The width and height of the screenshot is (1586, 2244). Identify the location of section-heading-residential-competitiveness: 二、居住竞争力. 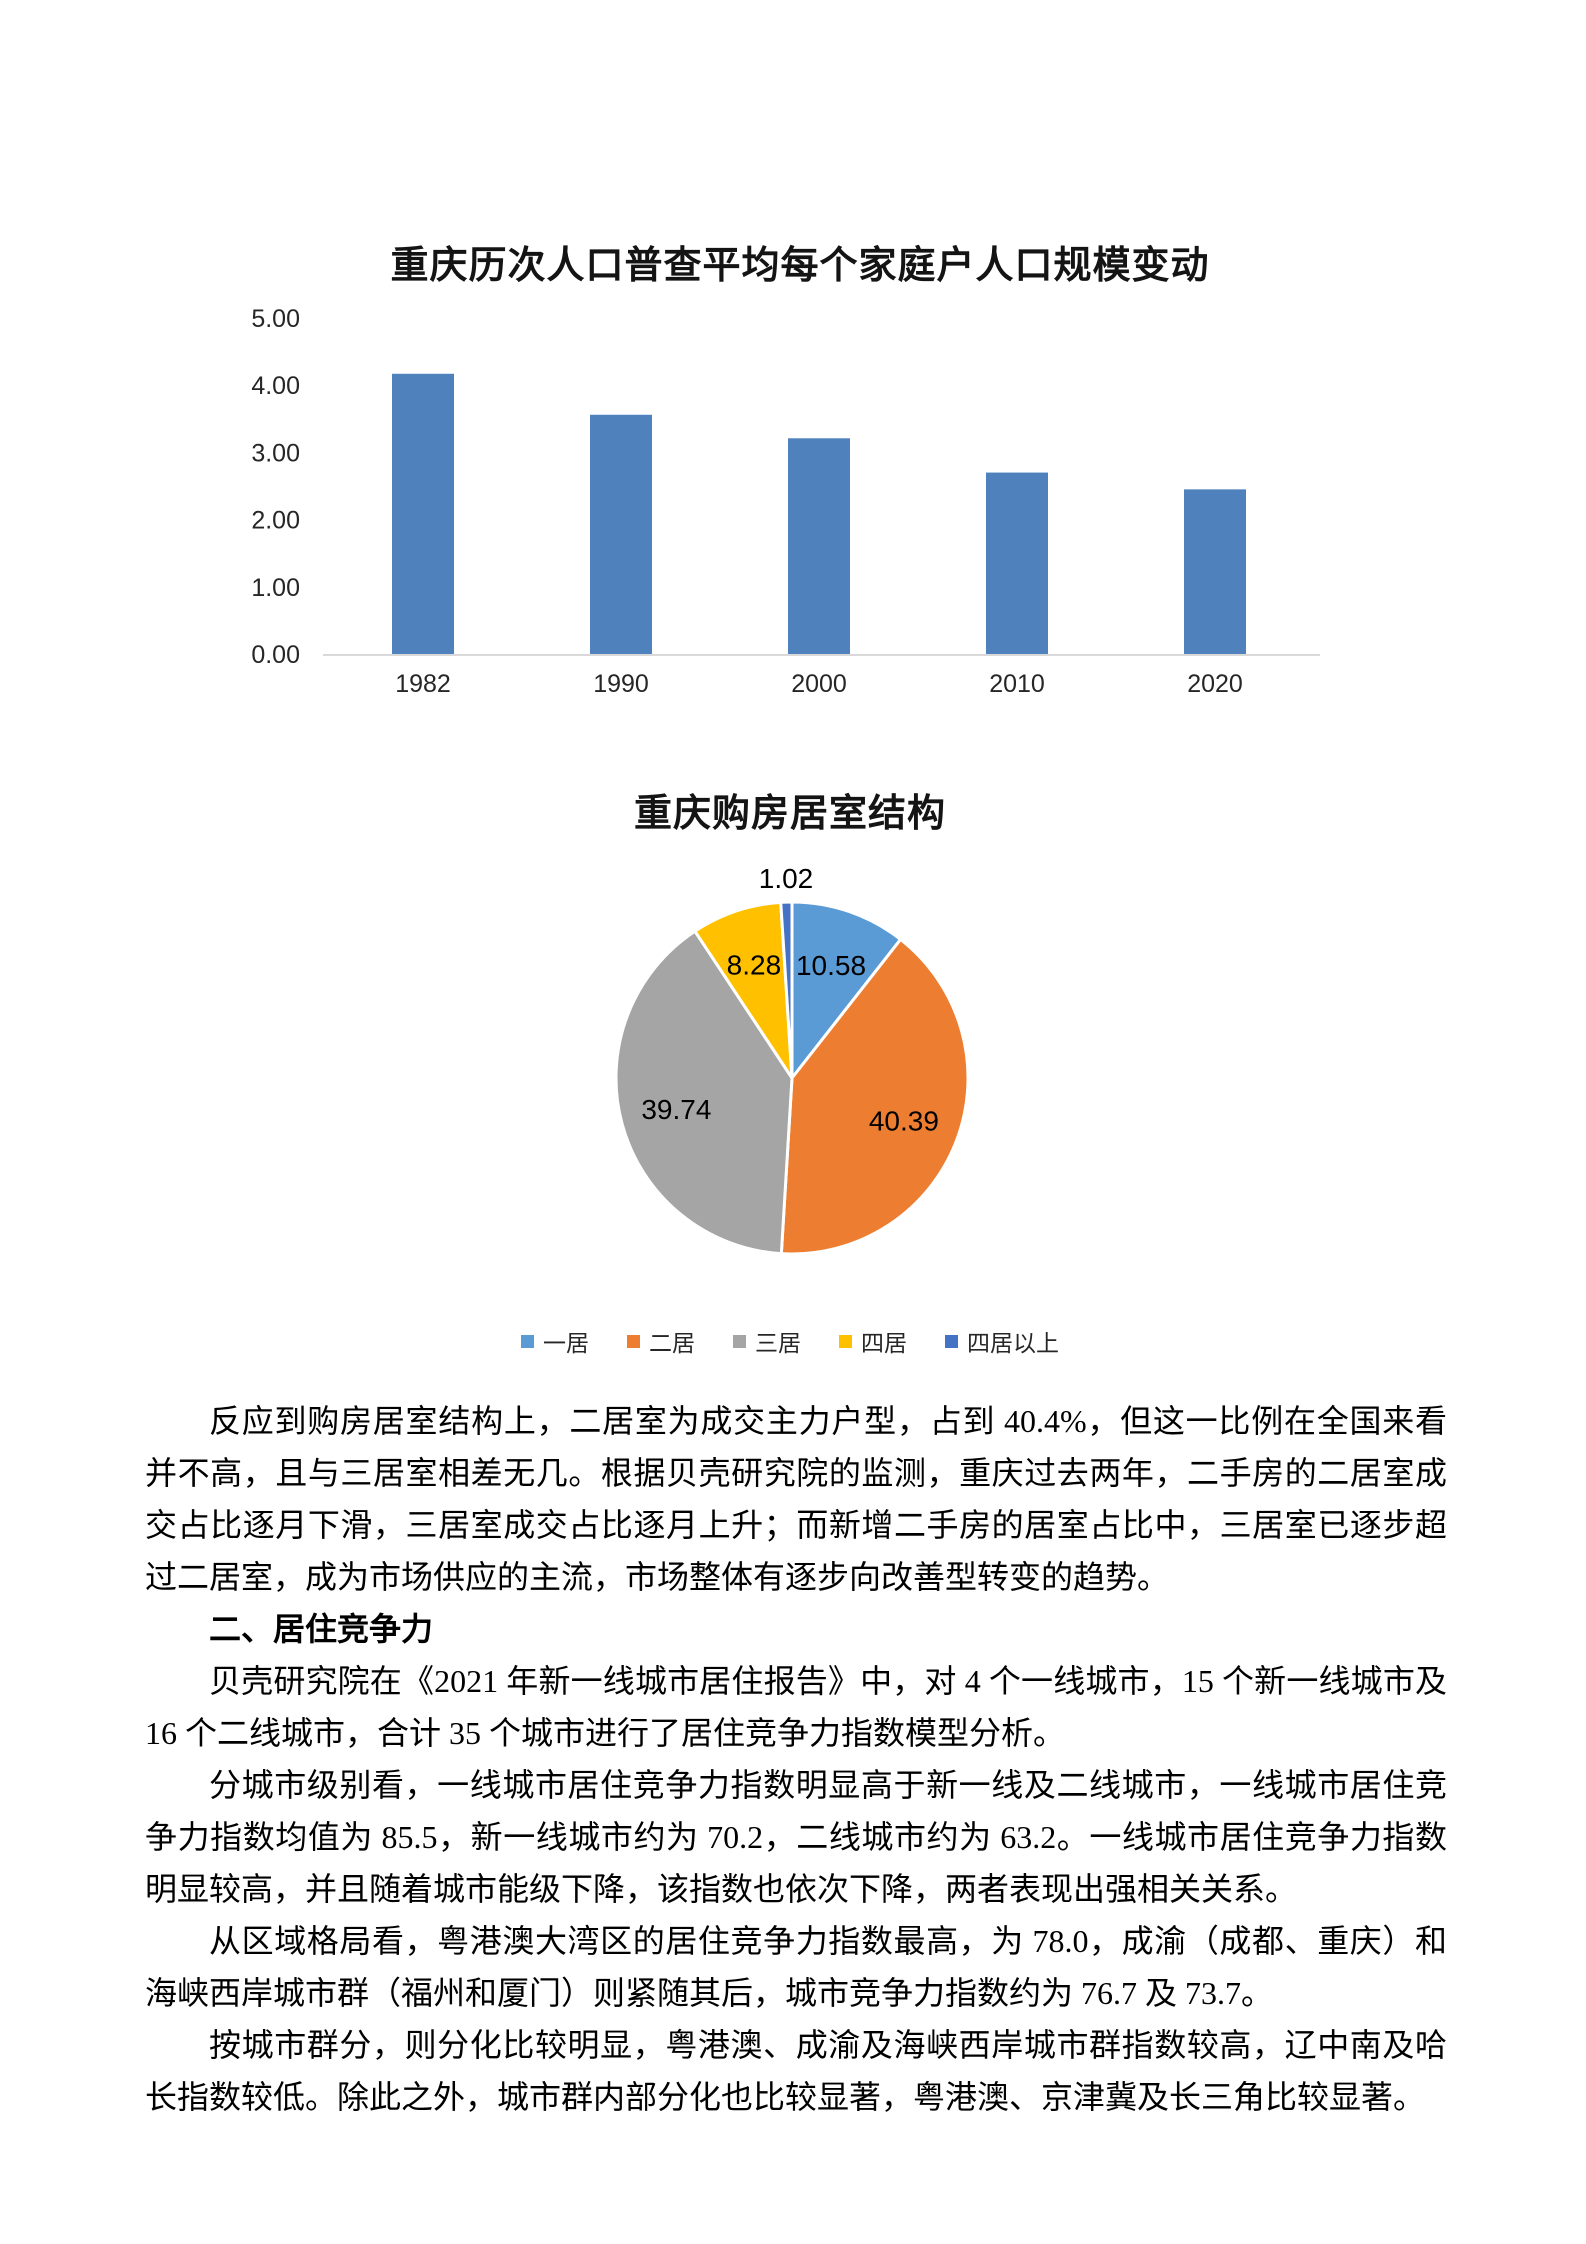
(321, 1629).